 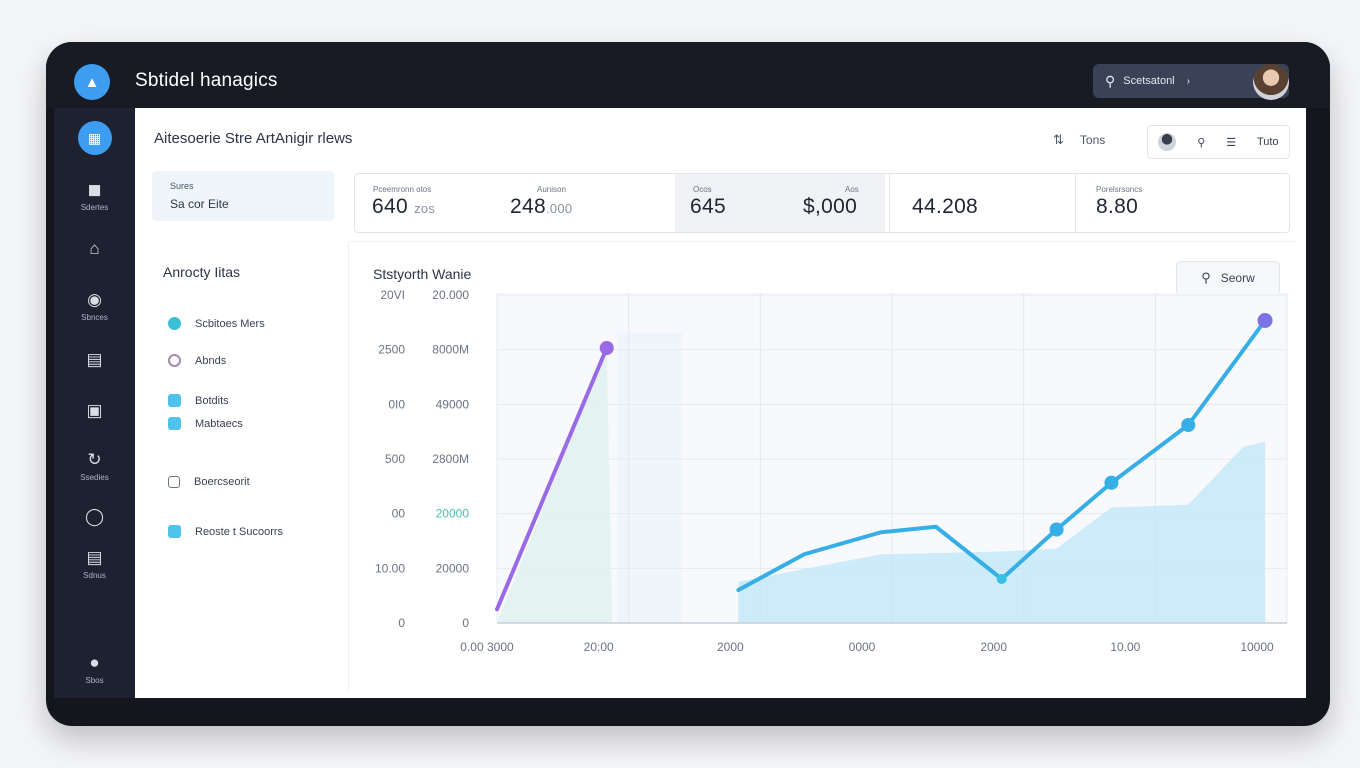 I want to click on sidebar-item-8: ▤ Sdnus, so click(x=94, y=564).